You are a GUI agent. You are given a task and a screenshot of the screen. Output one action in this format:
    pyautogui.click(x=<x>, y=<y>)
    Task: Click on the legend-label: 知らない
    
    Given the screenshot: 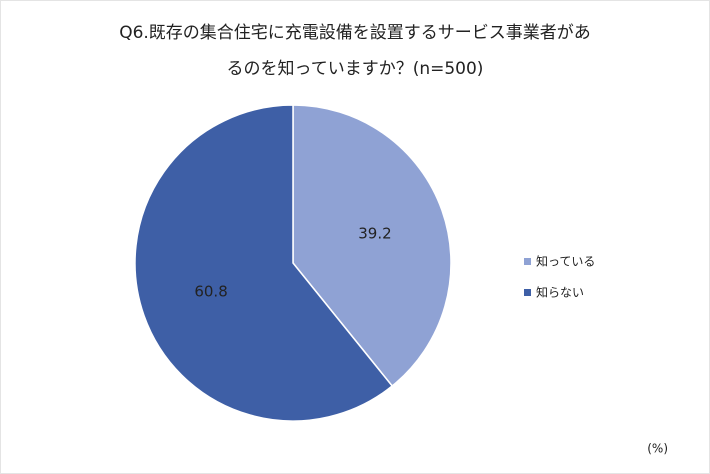 What is the action you would take?
    pyautogui.click(x=560, y=293)
    